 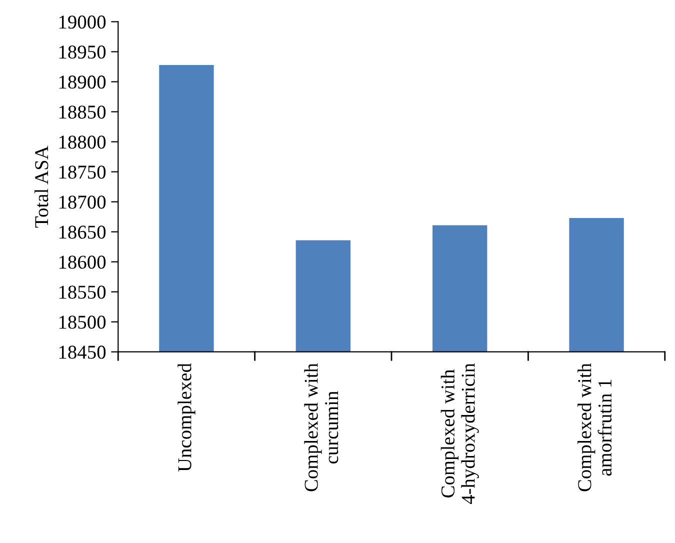 What do you see at coordinates (82, 322) in the screenshot?
I see `y-tick-label: 18500` at bounding box center [82, 322].